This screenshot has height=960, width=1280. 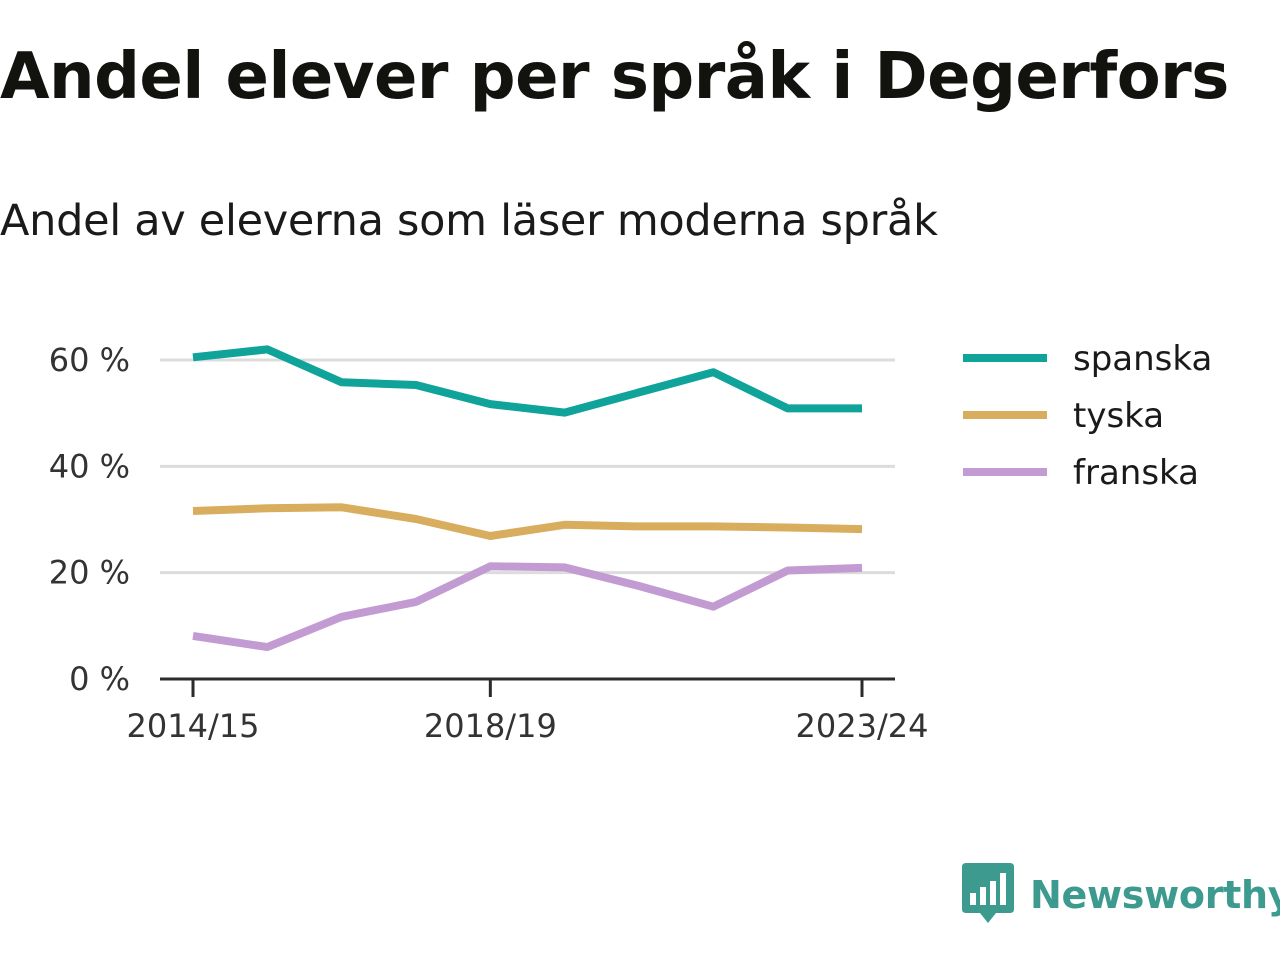 What do you see at coordinates (527, 521) in the screenshot?
I see `series-line-tyska` at bounding box center [527, 521].